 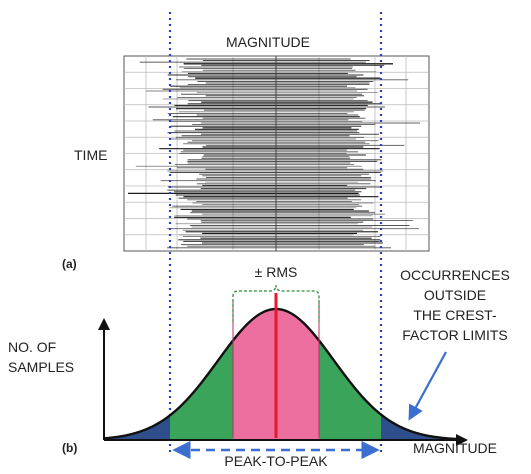 I want to click on annotation-line-4: FACTOR LIMITS, so click(x=455, y=335).